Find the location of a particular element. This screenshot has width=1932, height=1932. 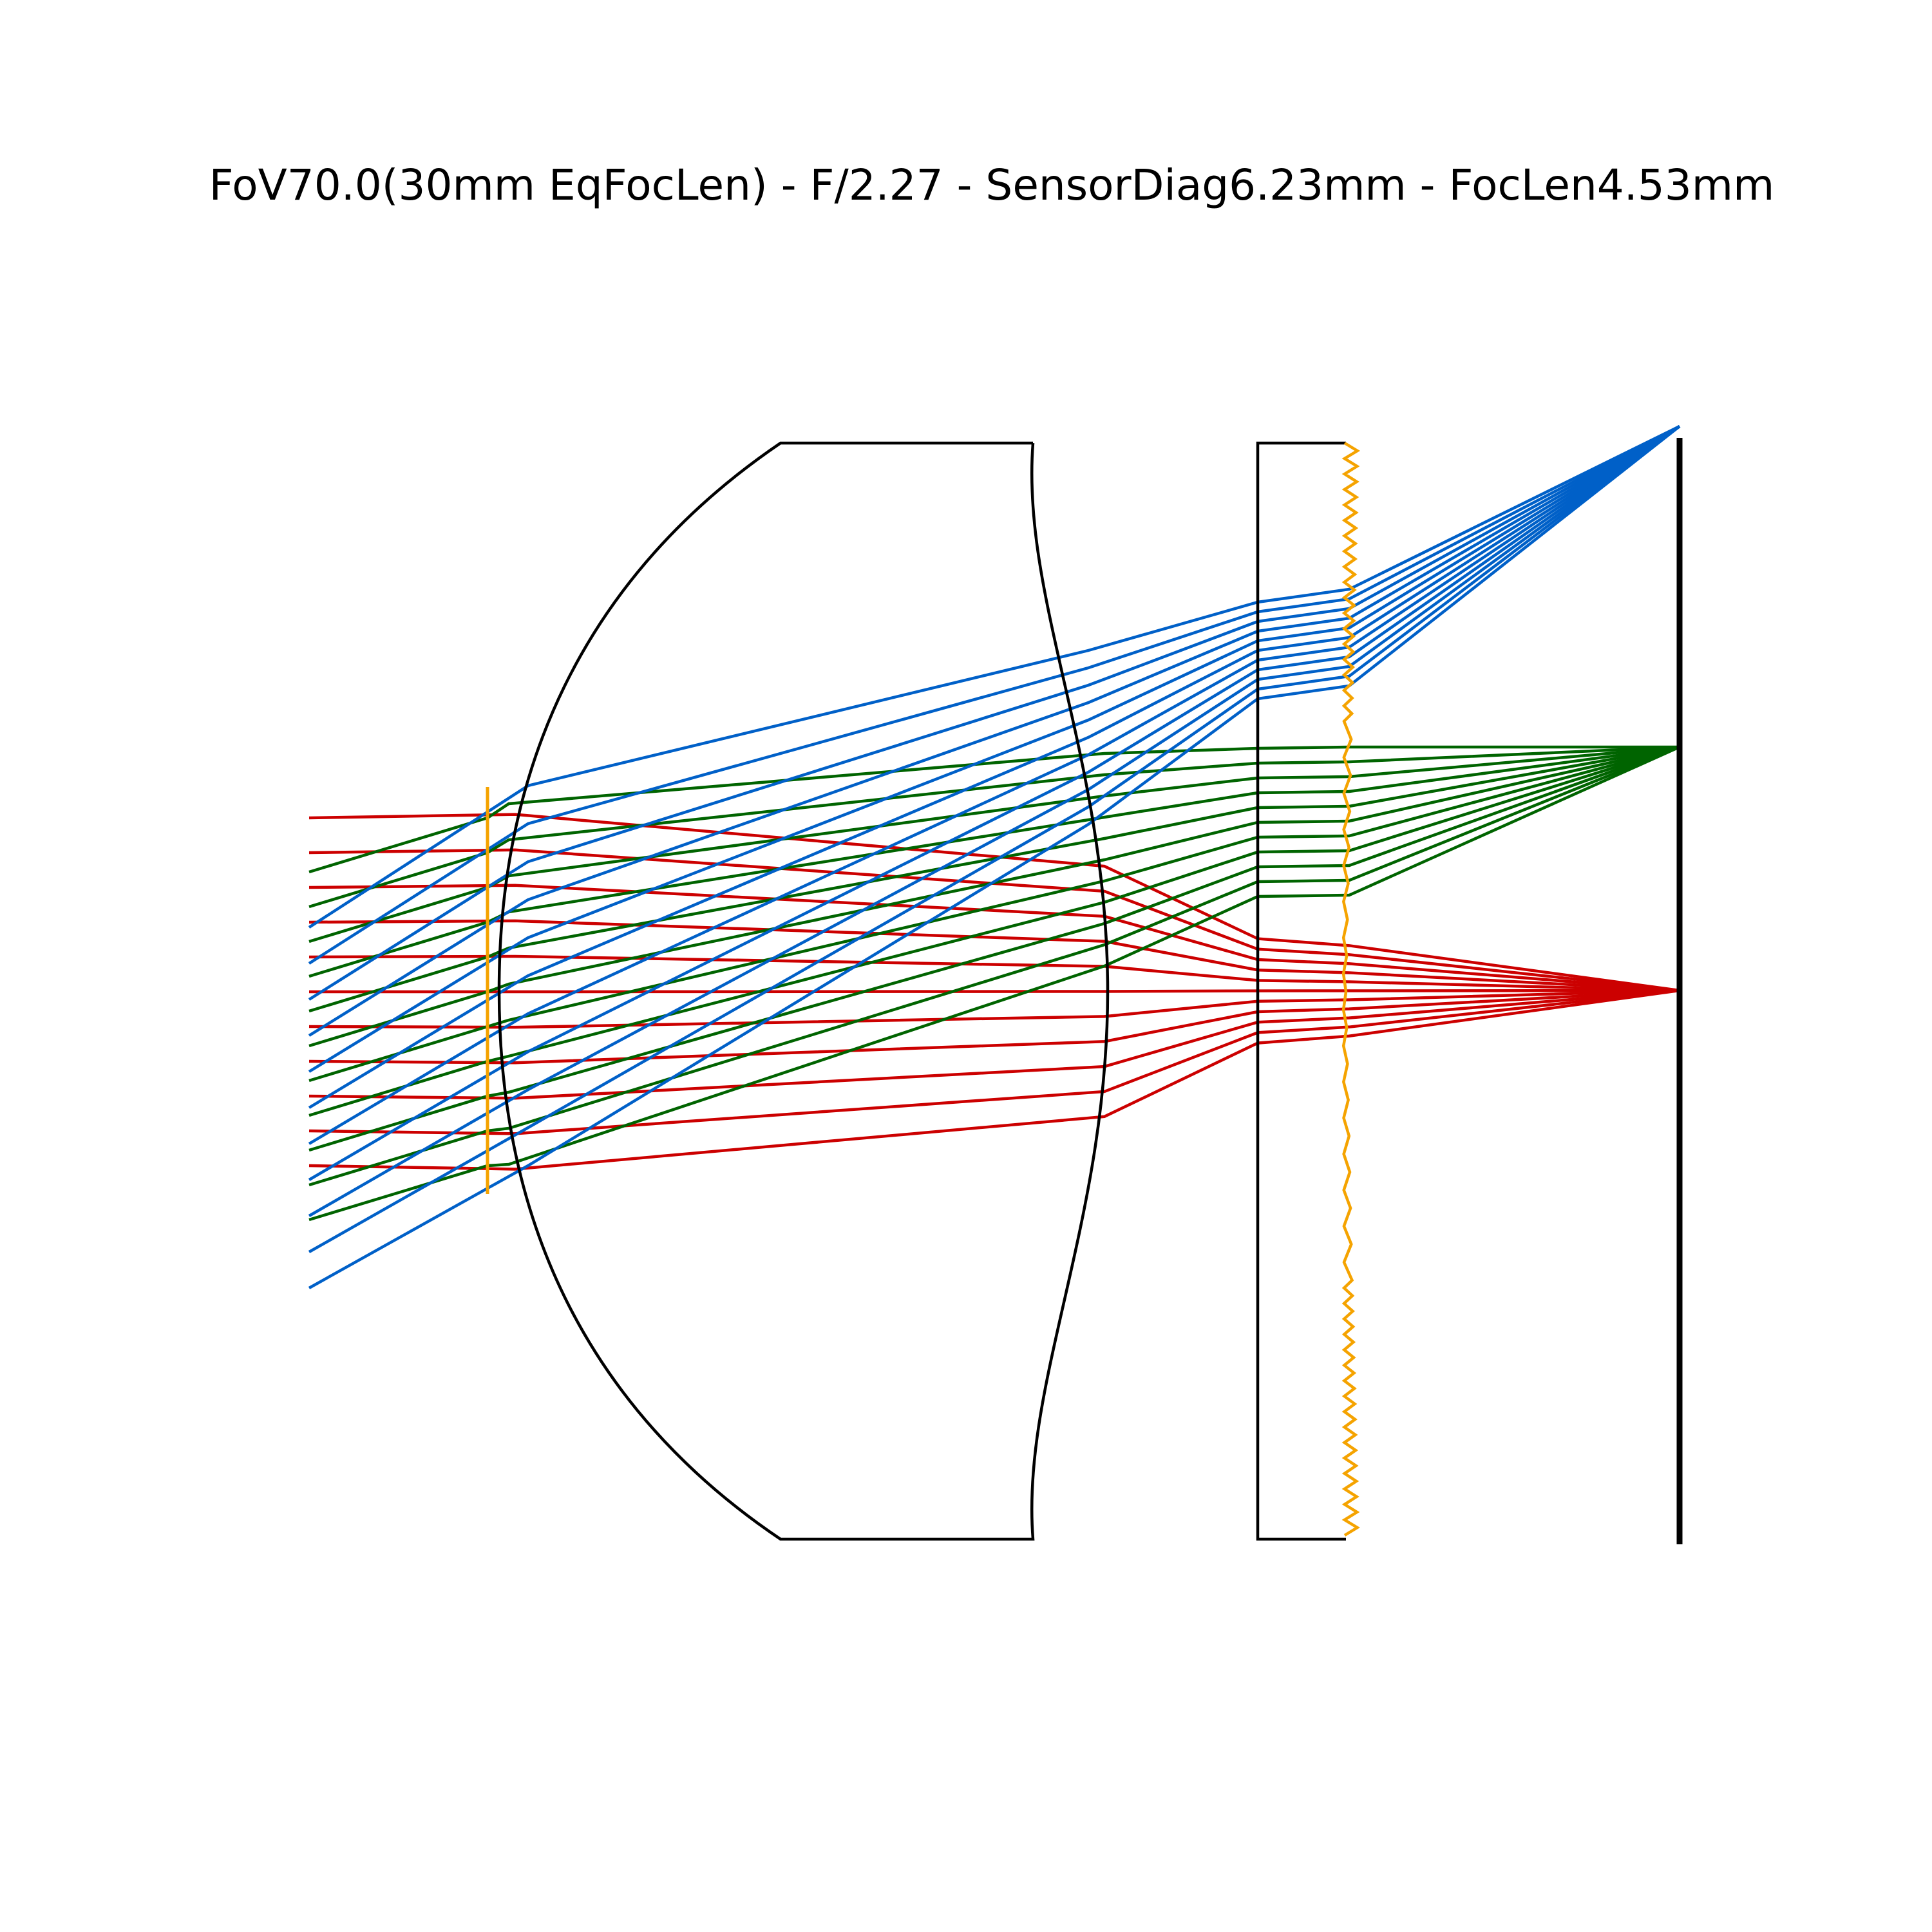

ray-mid-field is located at coordinates (994, 948).